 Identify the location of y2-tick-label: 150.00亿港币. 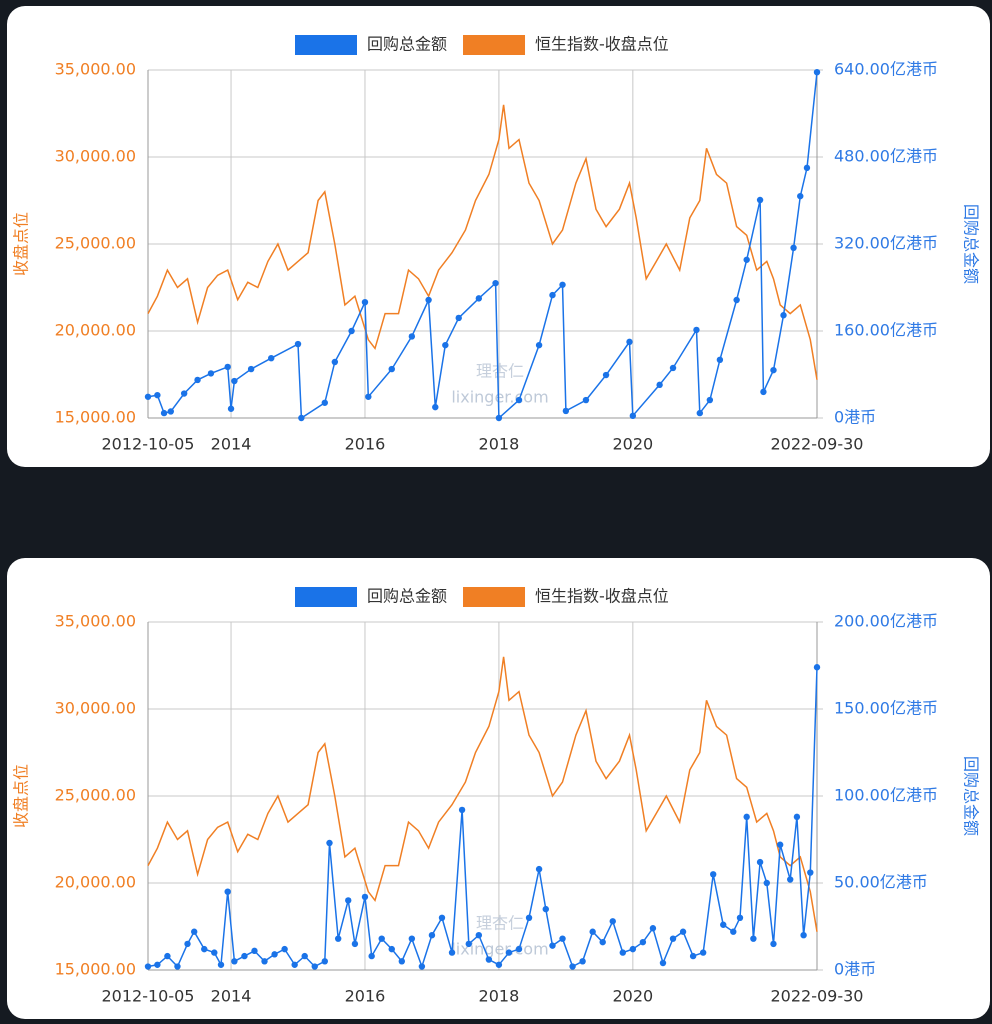
(886, 708).